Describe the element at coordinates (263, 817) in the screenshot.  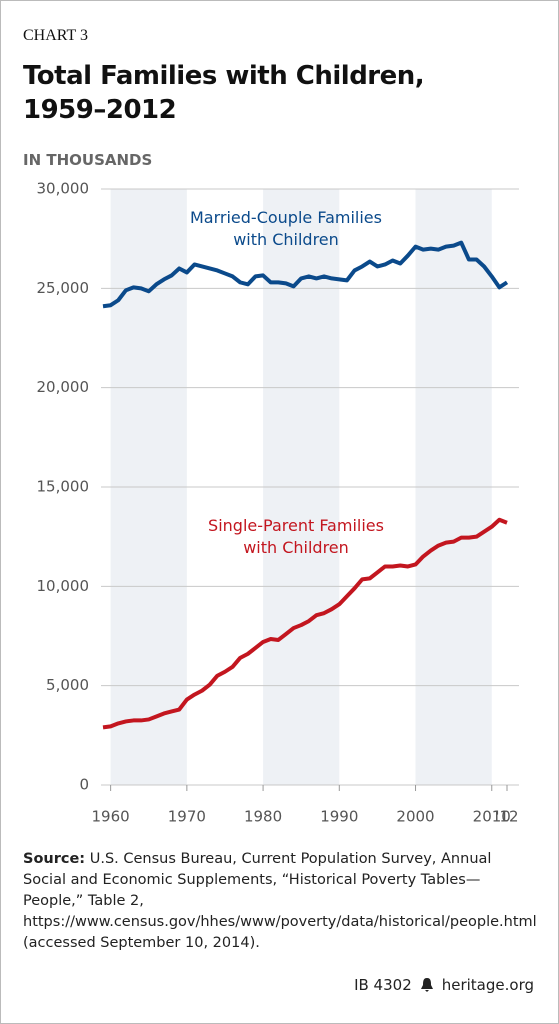
I see `x-tick-label: 1980` at that location.